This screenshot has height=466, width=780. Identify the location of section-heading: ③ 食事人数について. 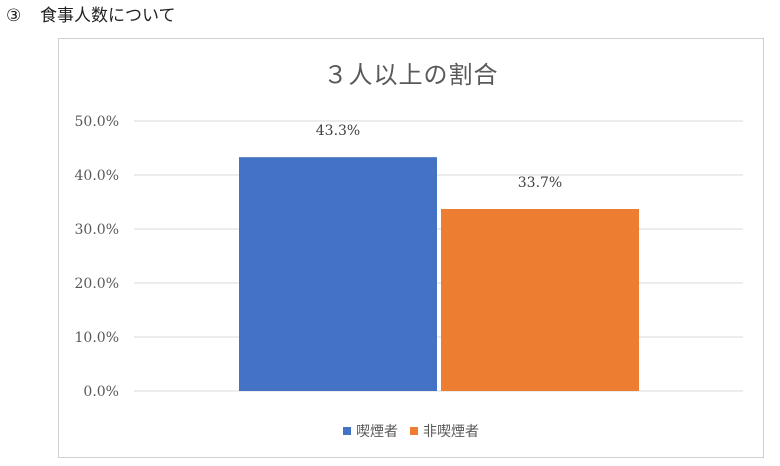
(91, 16).